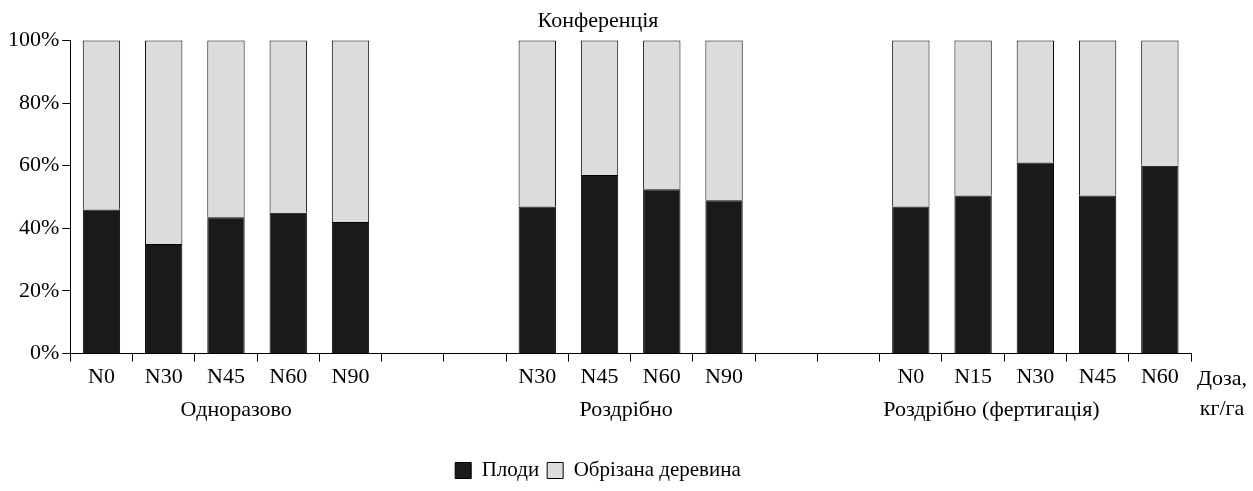 The width and height of the screenshot is (1253, 491). Describe the element at coordinates (39, 289) in the screenshot. I see `y-tick-label: 20%` at that location.